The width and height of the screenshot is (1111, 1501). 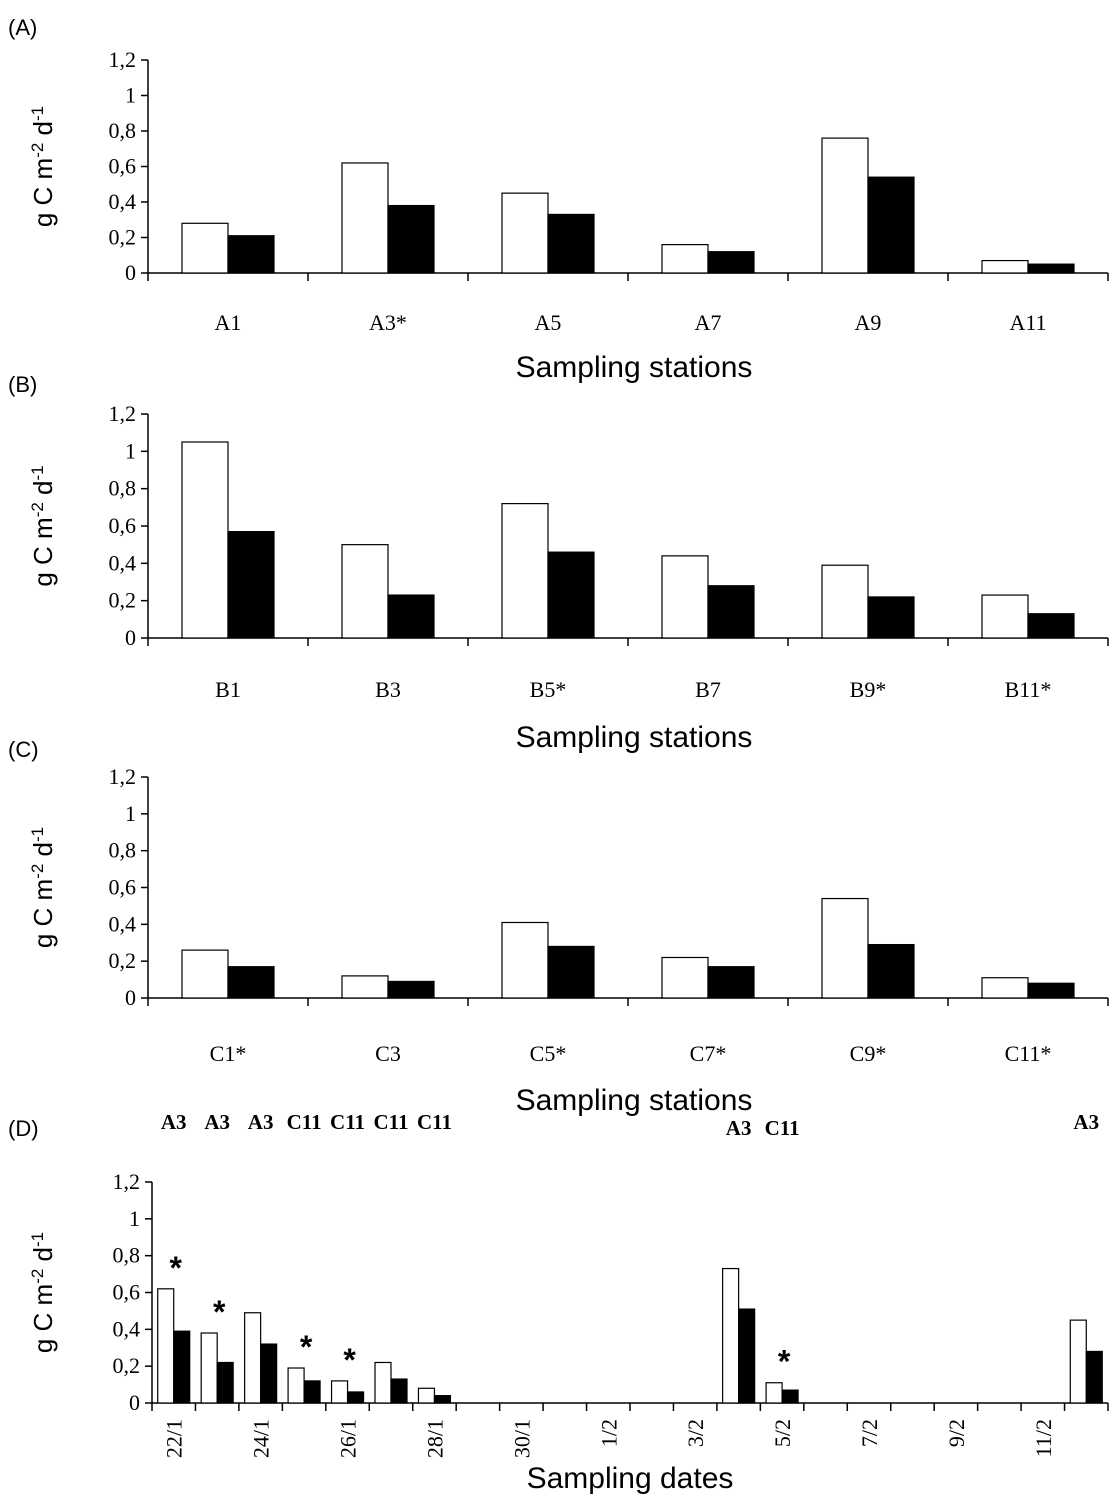 What do you see at coordinates (731, 1335) in the screenshot?
I see `bar-4/2-open` at bounding box center [731, 1335].